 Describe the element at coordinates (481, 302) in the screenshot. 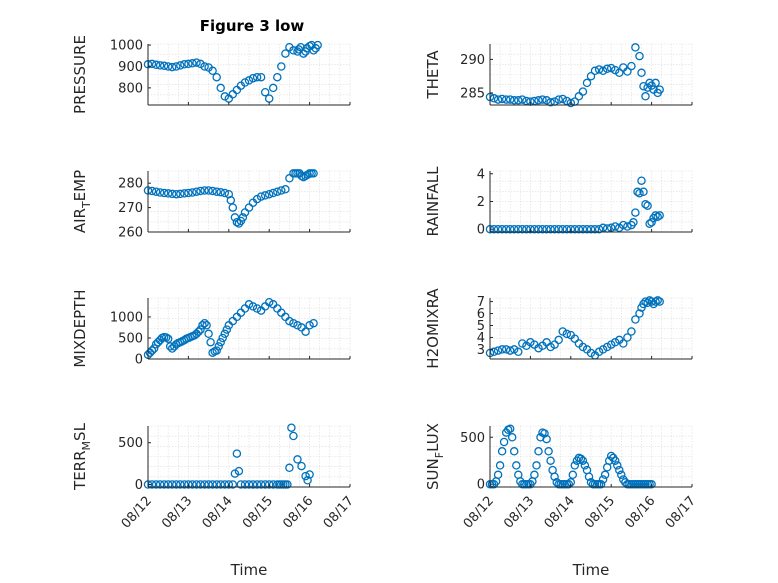

I see `y-tick-label: 7` at that location.